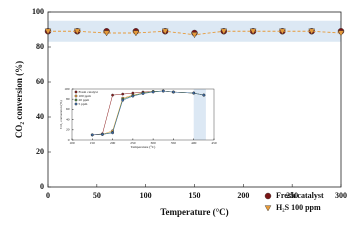 The image size is (355, 240). What do you see at coordinates (298, 207) in the screenshot?
I see `legend-label: H₂S 100 ppm` at bounding box center [298, 207].